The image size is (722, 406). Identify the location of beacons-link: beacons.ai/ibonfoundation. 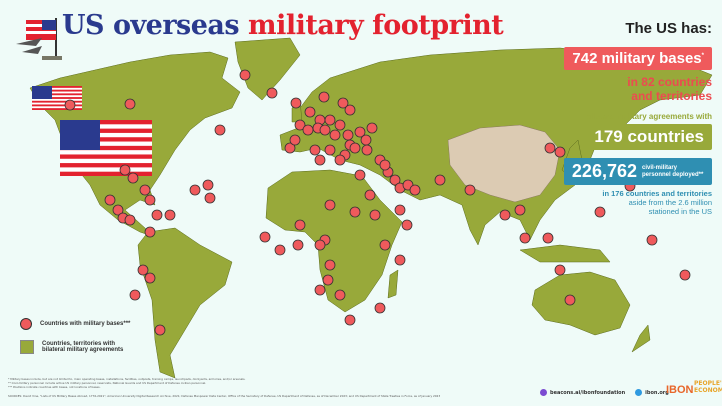
(582, 392).